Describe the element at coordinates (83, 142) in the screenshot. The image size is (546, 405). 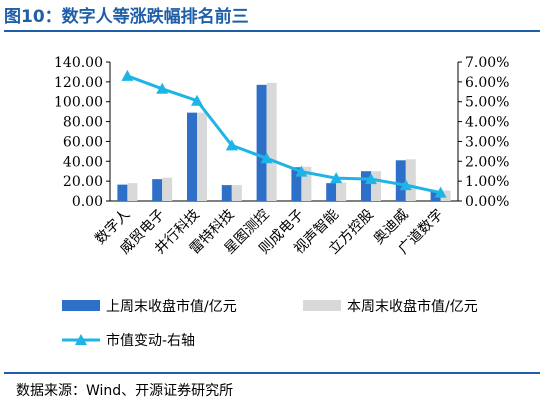
I see `left-tick-label: 60.00` at that location.